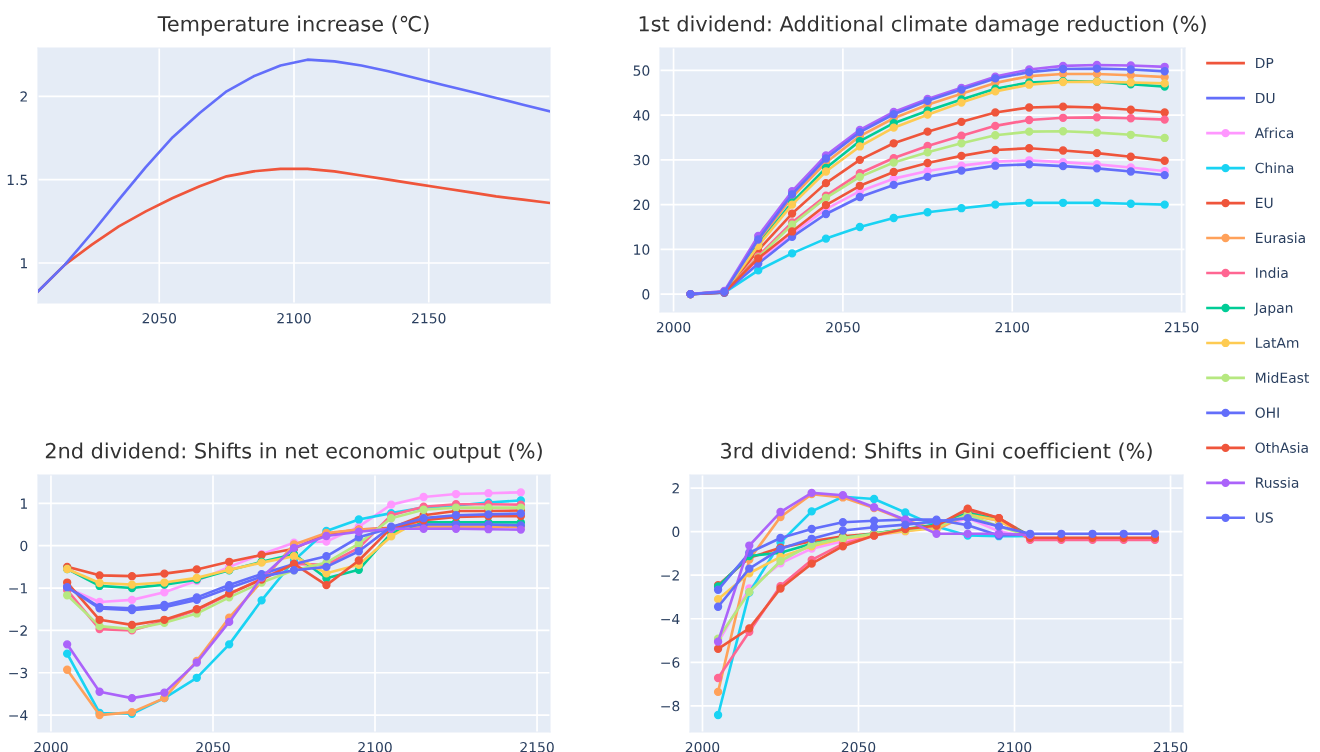 The height and width of the screenshot is (752, 1320). I want to click on legend-label: MidEast, so click(1283, 377).